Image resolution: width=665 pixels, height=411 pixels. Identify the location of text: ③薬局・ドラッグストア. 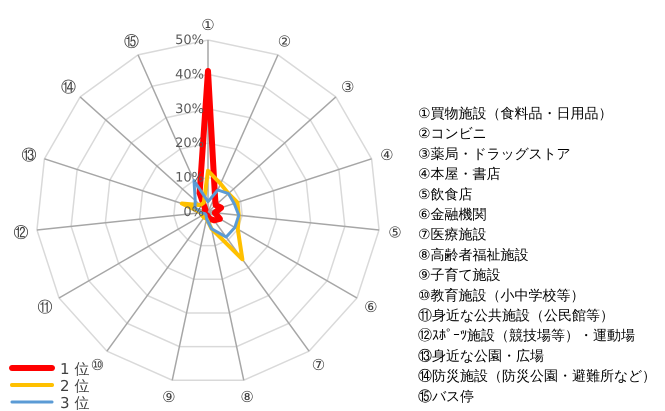
(494, 154).